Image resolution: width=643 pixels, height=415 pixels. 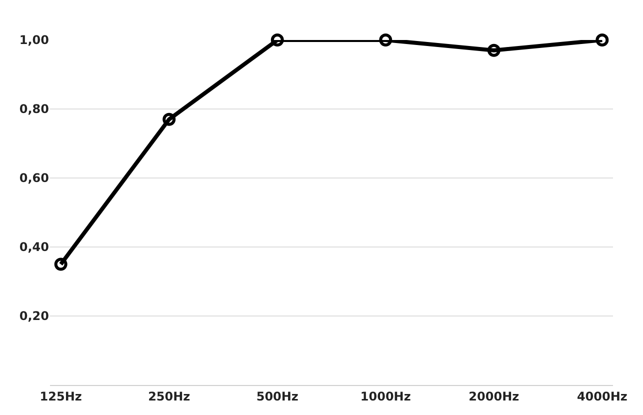 I want to click on y-tick-label: 0,20, so click(x=34, y=316).